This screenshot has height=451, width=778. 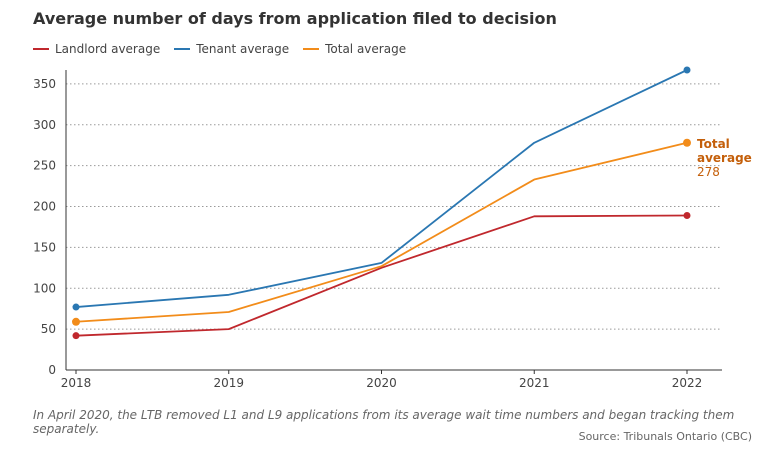 I want to click on legend-item-landlord: Landlord average, so click(x=96, y=49).